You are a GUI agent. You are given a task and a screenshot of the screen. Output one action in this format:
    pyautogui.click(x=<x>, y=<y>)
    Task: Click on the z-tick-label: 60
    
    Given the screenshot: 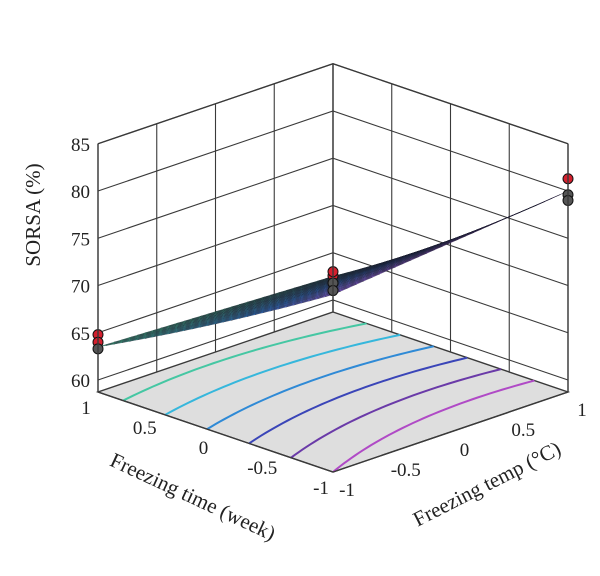 What is the action you would take?
    pyautogui.click(x=80, y=381)
    